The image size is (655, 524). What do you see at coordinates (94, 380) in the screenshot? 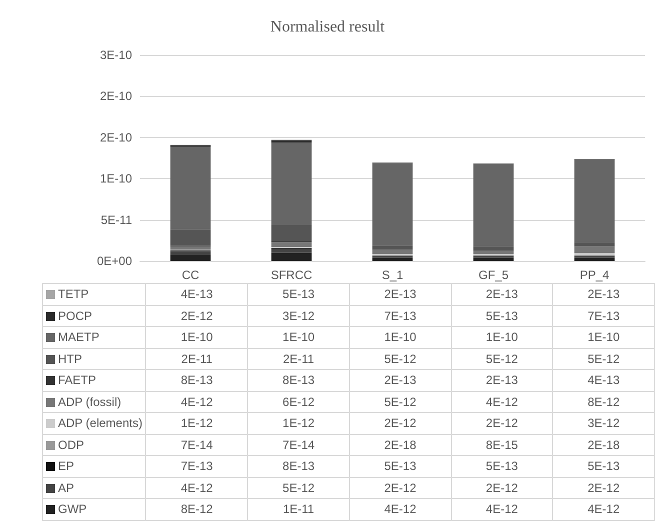
I see `legend-label: FAETP` at bounding box center [94, 380].